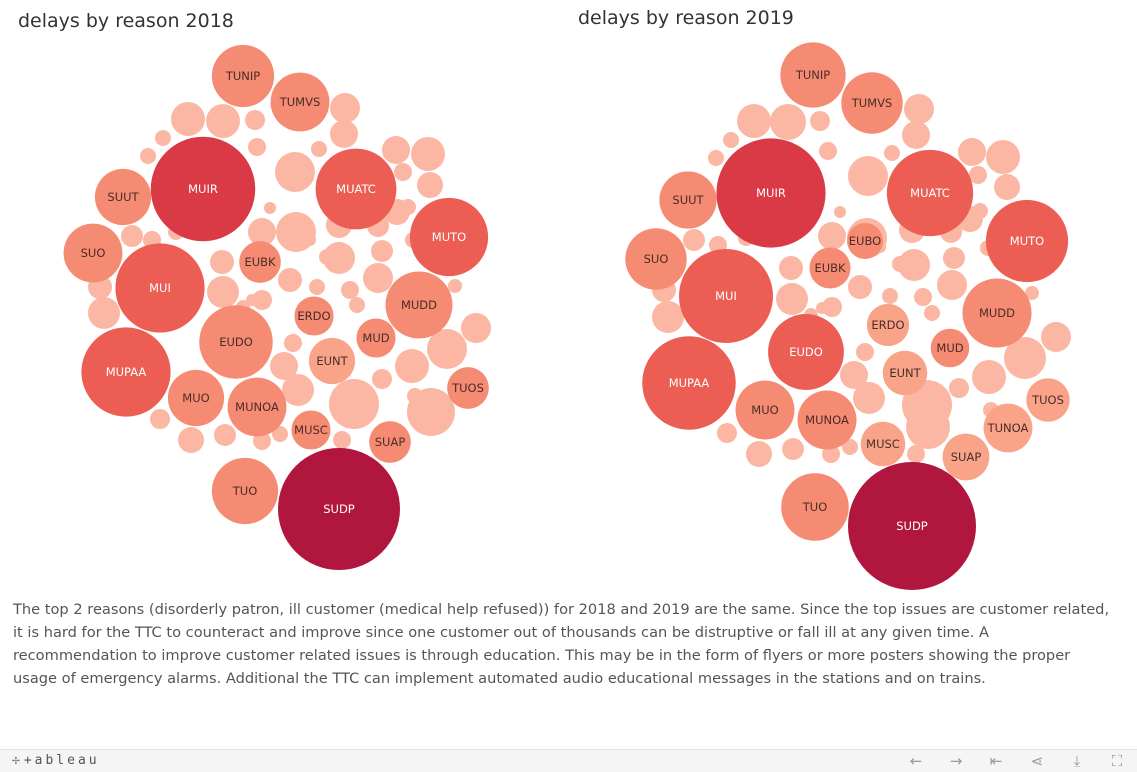 The width and height of the screenshot is (1137, 772). Describe the element at coordinates (950, 348) in the screenshot. I see `bubble-mud` at that location.